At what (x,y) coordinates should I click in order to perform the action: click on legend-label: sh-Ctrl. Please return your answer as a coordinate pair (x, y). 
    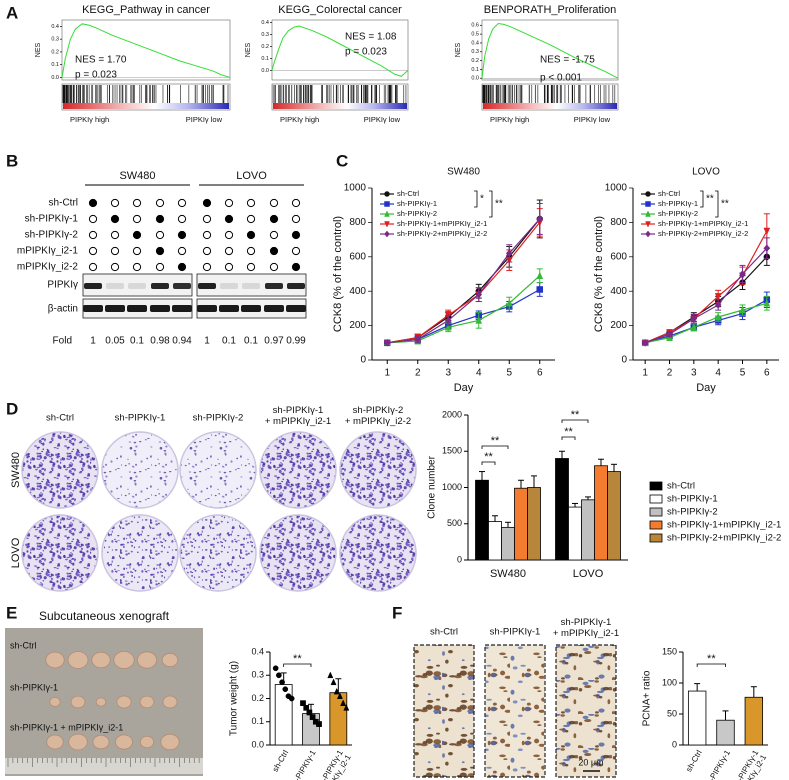
    Looking at the image, I should click on (681, 486).